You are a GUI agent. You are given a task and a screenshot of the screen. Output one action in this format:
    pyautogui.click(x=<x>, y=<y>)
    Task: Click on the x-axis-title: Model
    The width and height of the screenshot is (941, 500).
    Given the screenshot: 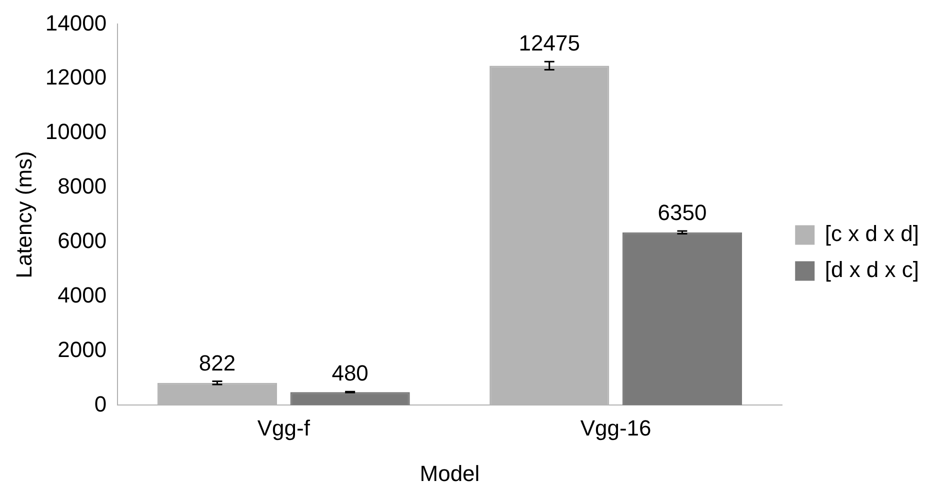 What is the action you would take?
    pyautogui.click(x=450, y=473)
    